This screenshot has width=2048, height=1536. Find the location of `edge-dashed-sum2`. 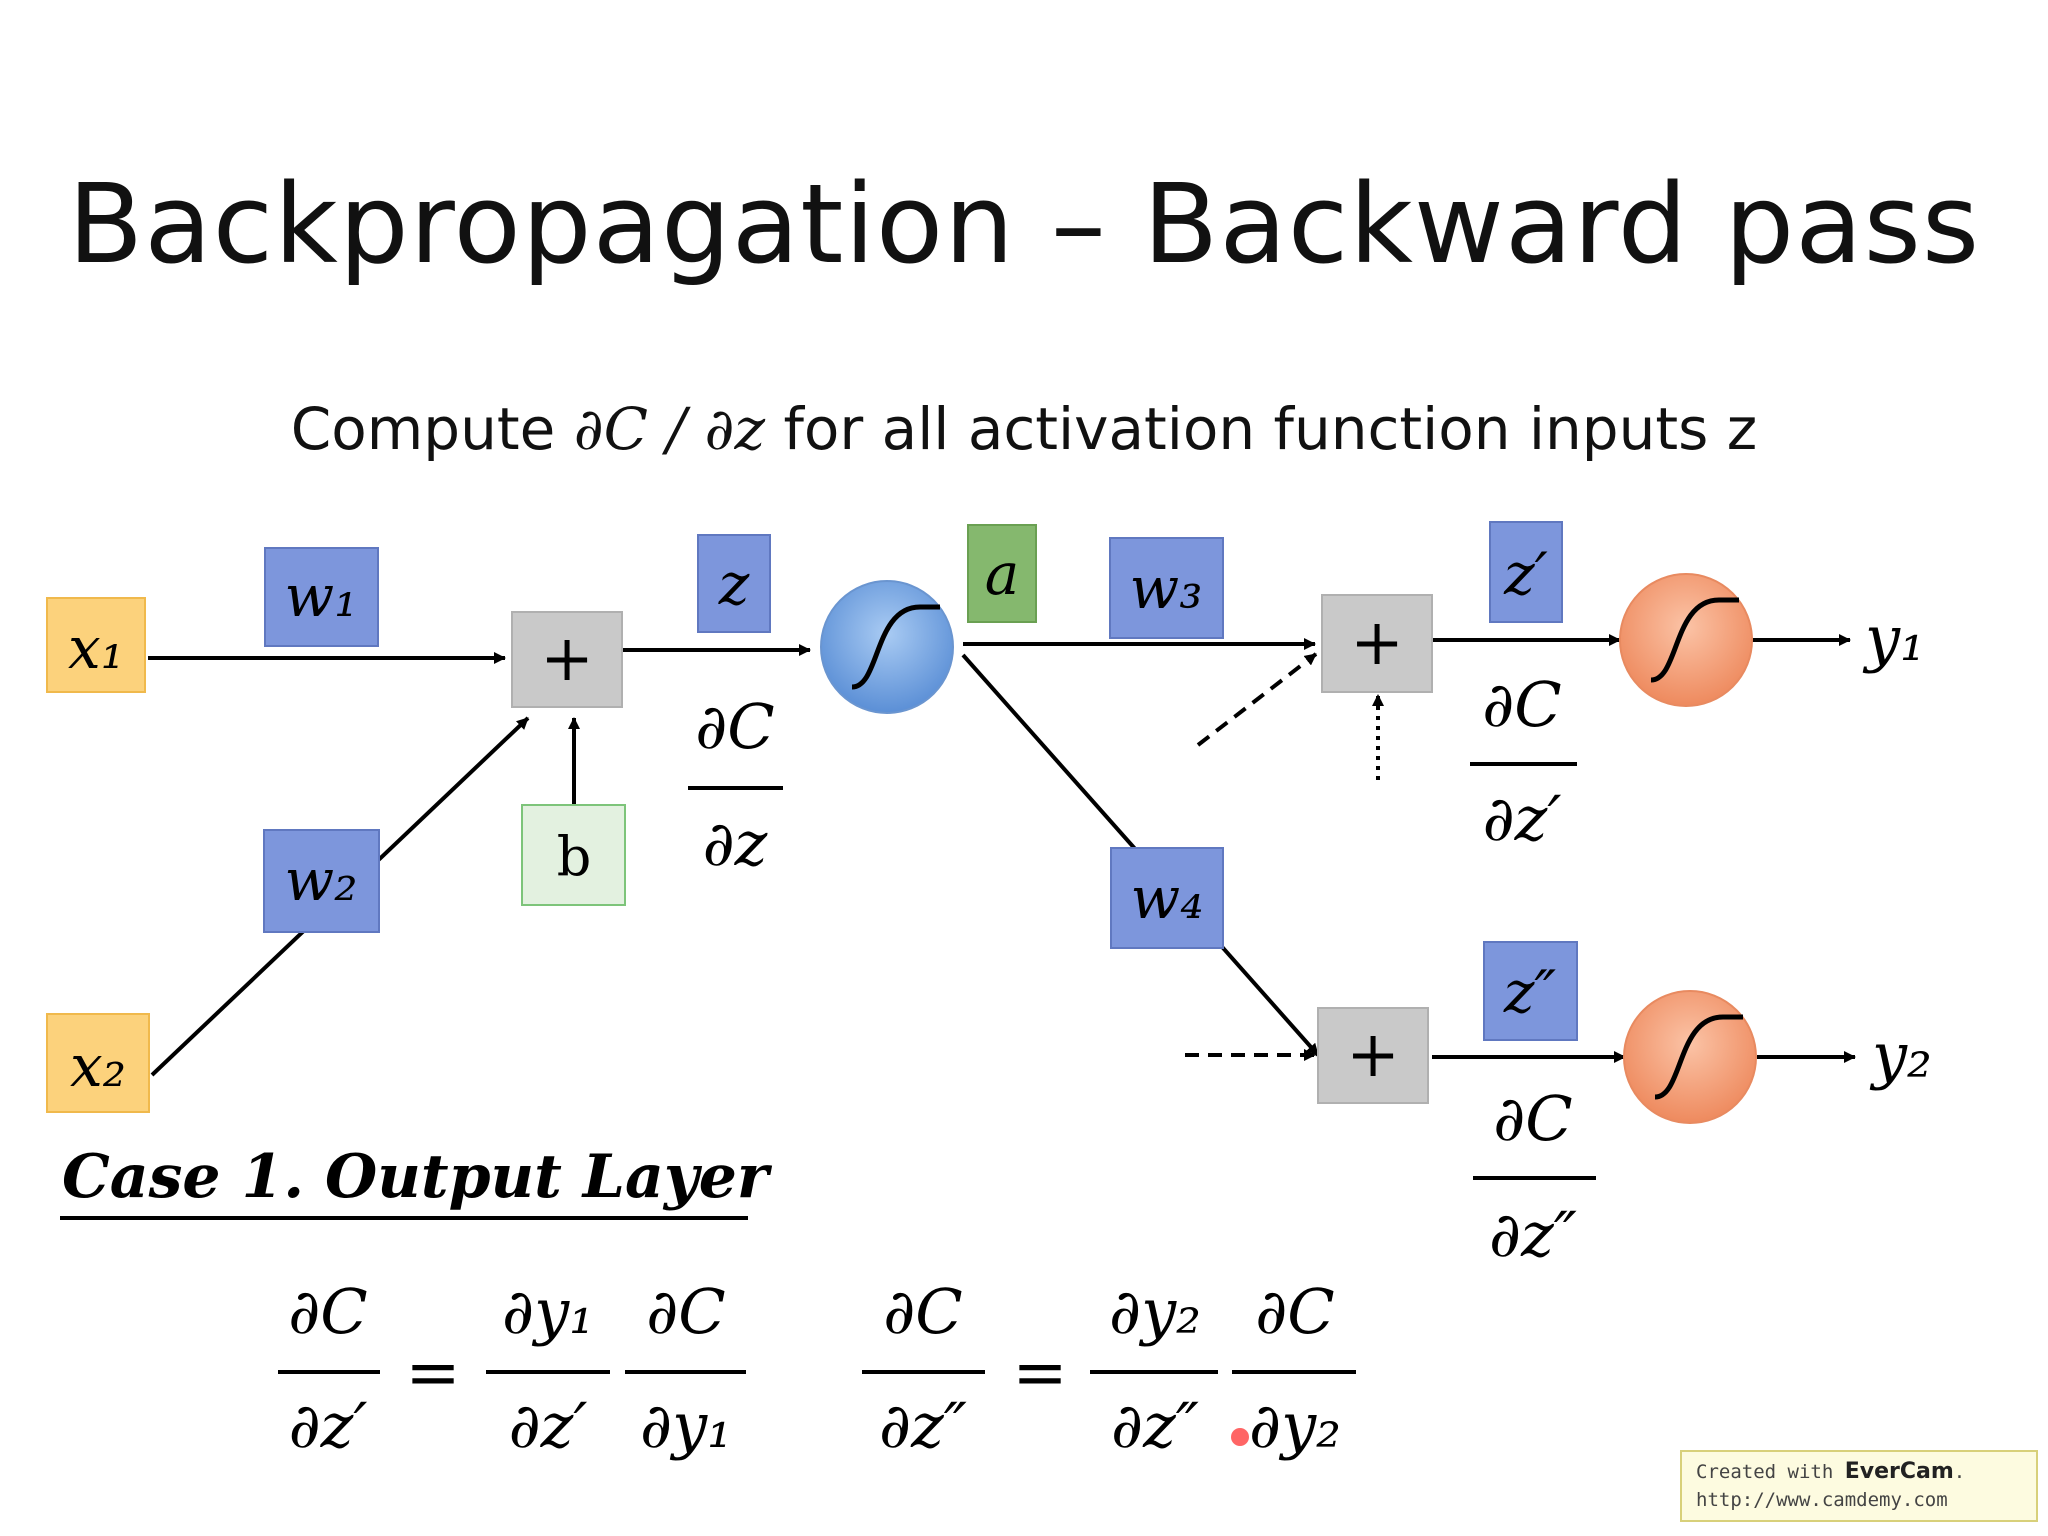

edge-dashed-sum2 is located at coordinates (1257, 699).